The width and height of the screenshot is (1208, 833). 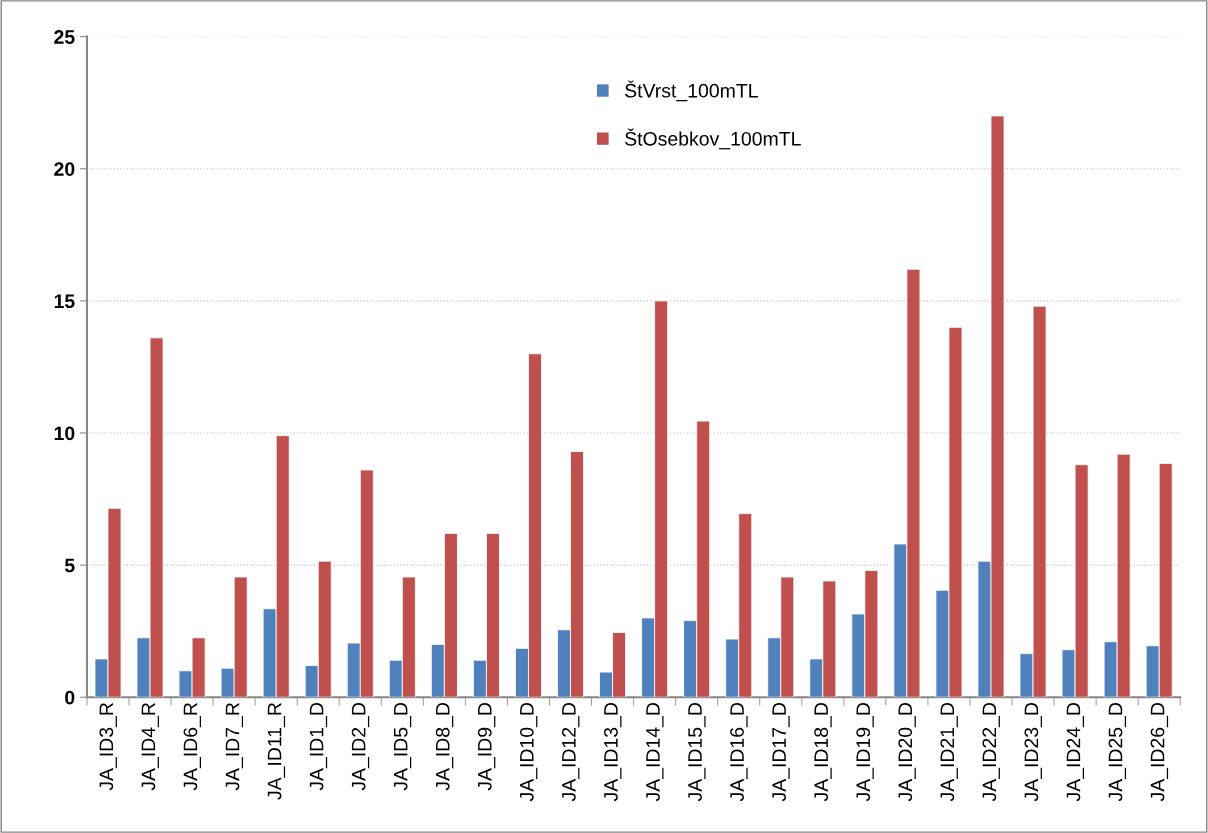 I want to click on x-tick-label: JA_ID18_D, so click(x=823, y=752).